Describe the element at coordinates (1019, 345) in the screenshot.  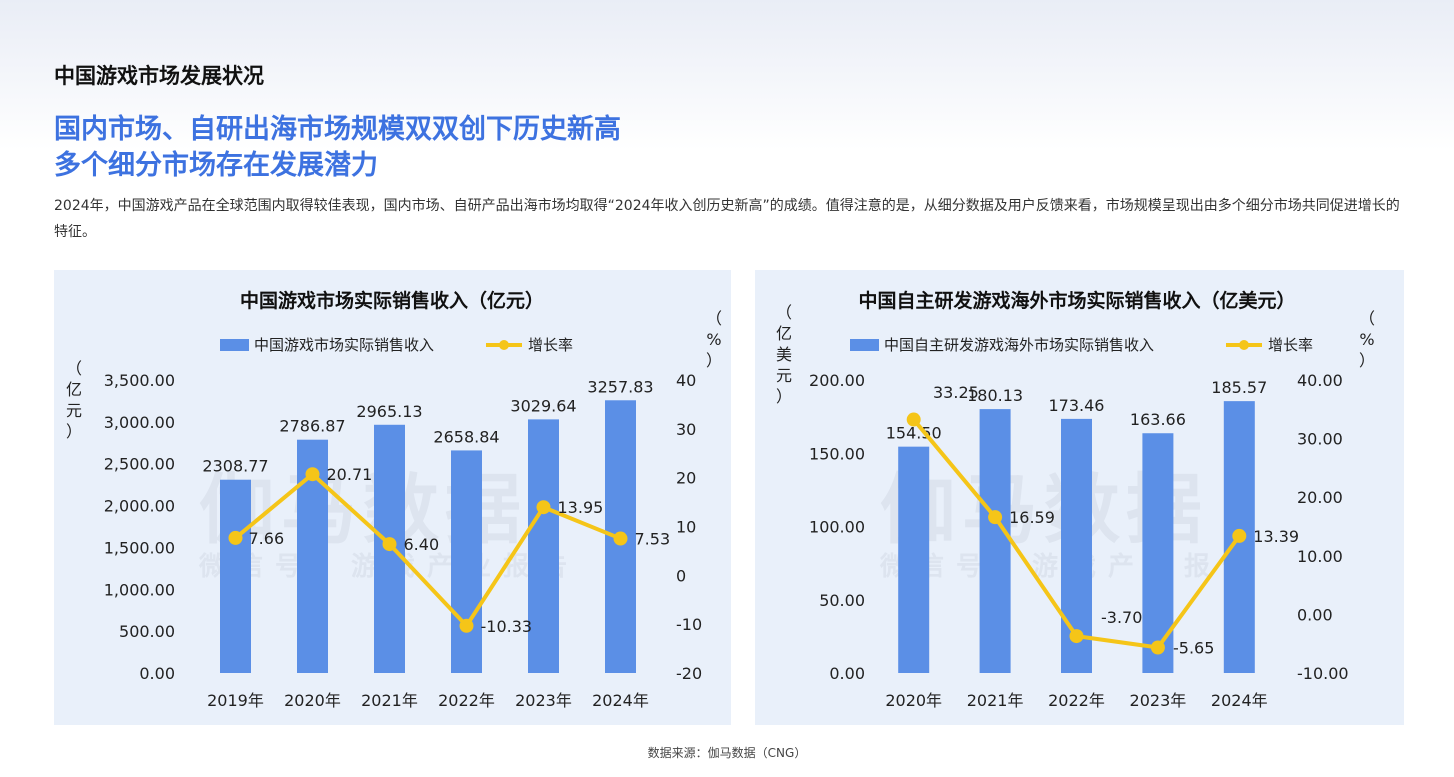
I see `legend-bar-label: 中国自主研发游戏海外市场实际销售收入` at that location.